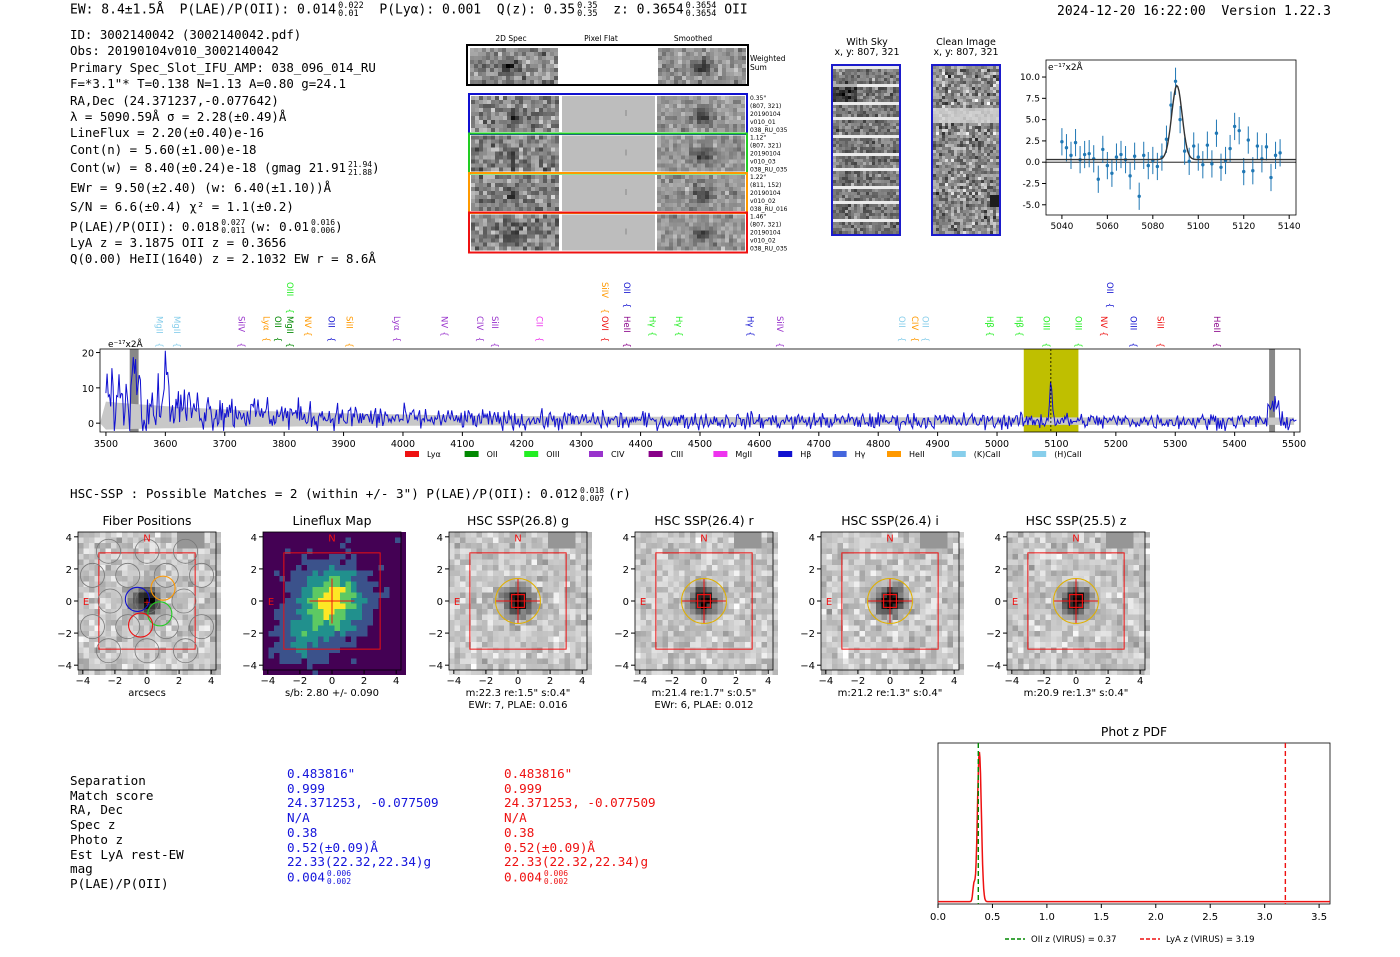 The height and width of the screenshot is (957, 1400). Describe the element at coordinates (1134, 156) in the screenshot. I see `zoom-point` at that location.